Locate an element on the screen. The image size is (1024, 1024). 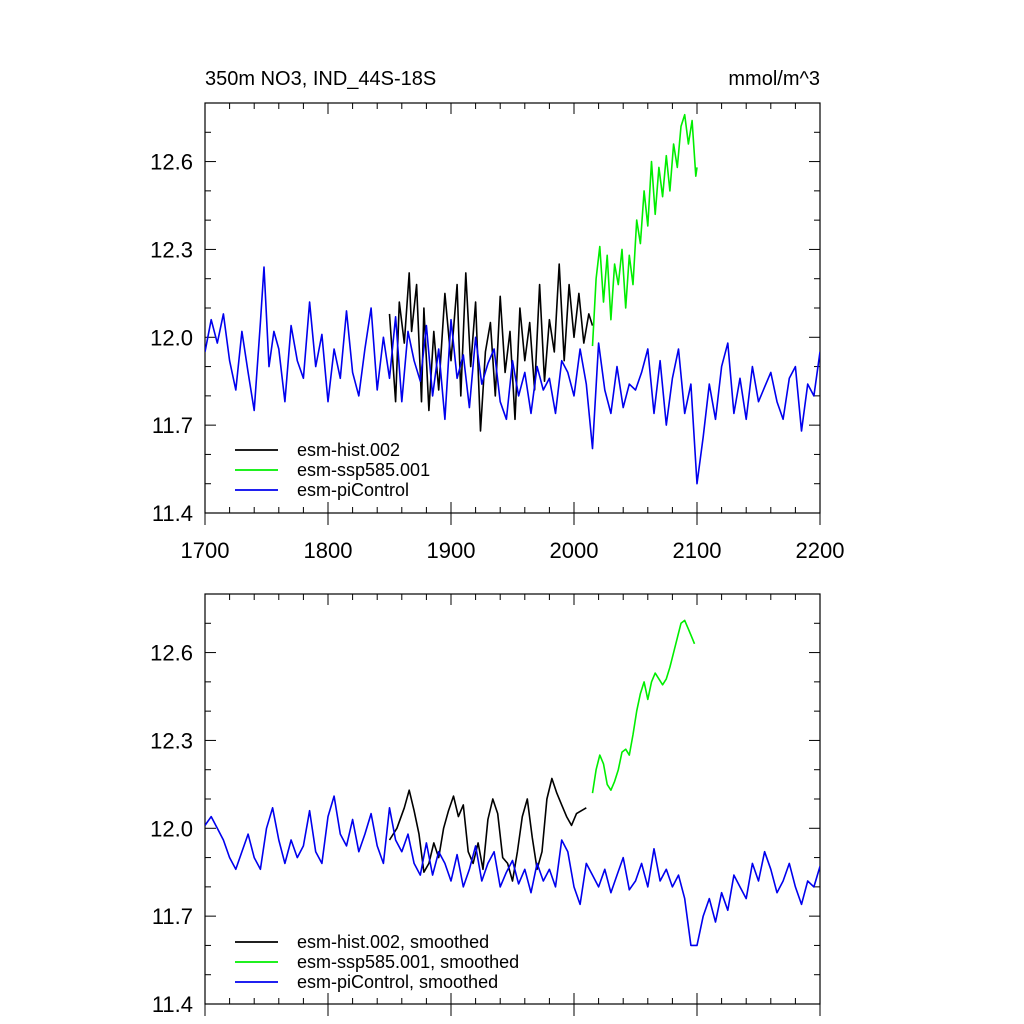
x-tick-label: 1800 is located at coordinates (328, 550).